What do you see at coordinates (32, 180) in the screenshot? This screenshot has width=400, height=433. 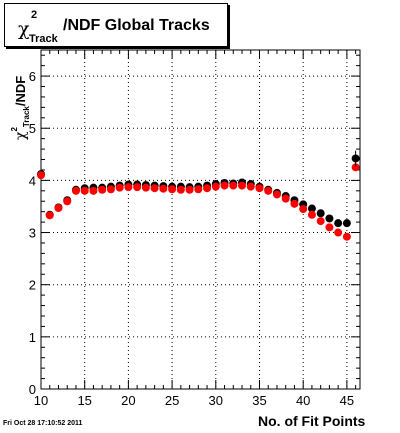 I see `y-tick-label: 4` at bounding box center [32, 180].